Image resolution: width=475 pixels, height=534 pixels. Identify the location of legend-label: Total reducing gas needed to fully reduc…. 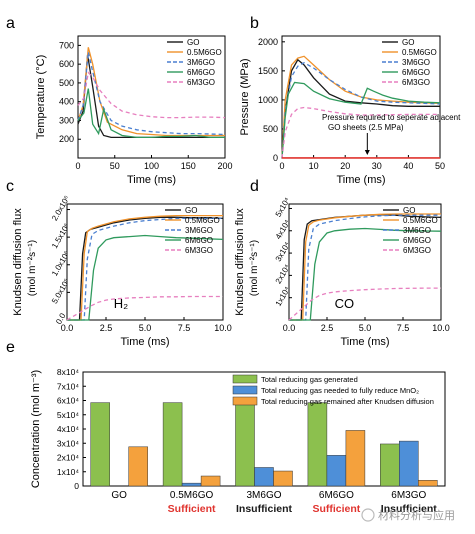
(340, 390).